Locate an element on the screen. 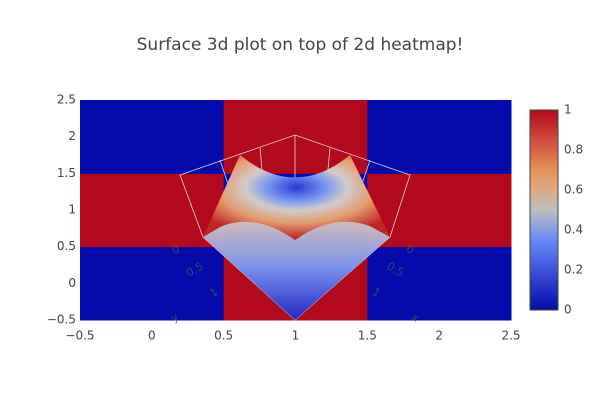  surface-upper is located at coordinates (296, 197).